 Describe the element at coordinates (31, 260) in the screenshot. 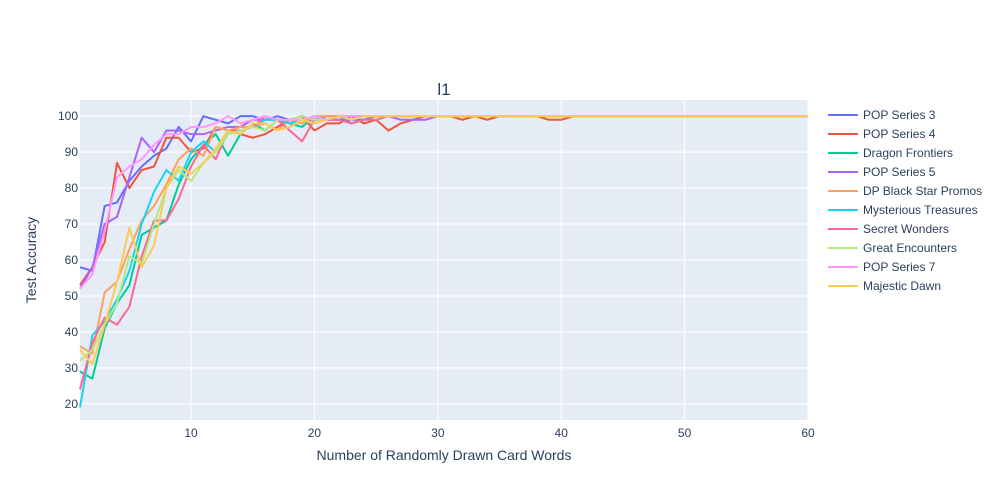

I see `y-axis-title: Test Accuracy` at that location.